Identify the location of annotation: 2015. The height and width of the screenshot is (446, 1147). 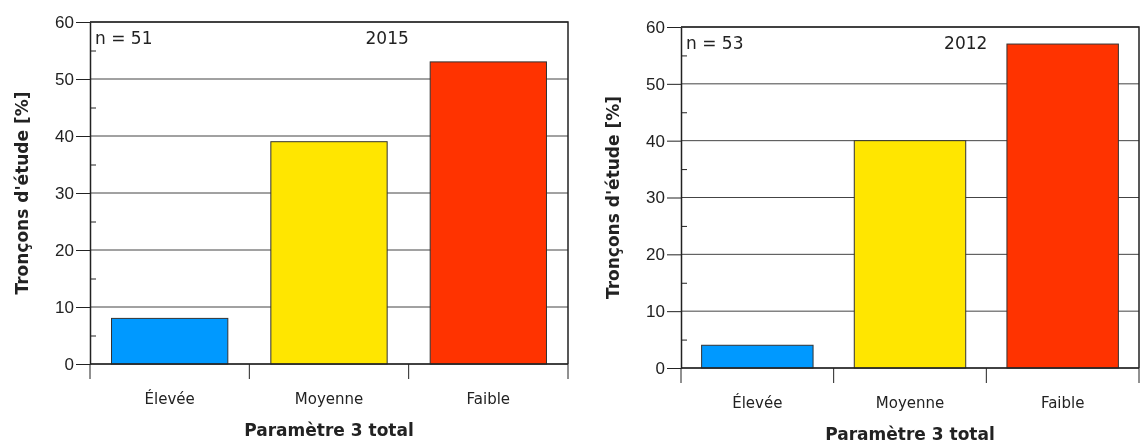
(387, 38).